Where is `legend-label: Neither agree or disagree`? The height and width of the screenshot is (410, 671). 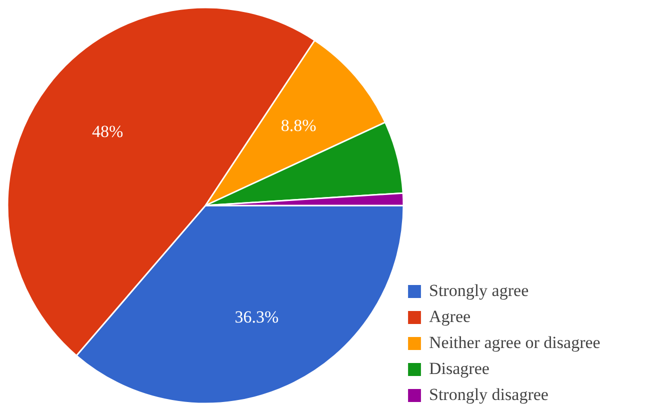
legend-label: Neither agree or disagree is located at coordinates (514, 343).